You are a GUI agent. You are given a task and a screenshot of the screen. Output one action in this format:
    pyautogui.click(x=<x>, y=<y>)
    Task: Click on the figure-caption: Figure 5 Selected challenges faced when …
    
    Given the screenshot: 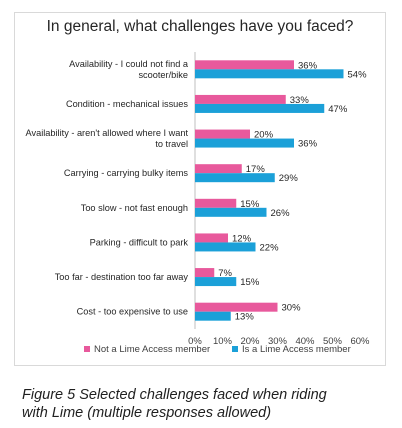 What is the action you would take?
    pyautogui.click(x=207, y=404)
    